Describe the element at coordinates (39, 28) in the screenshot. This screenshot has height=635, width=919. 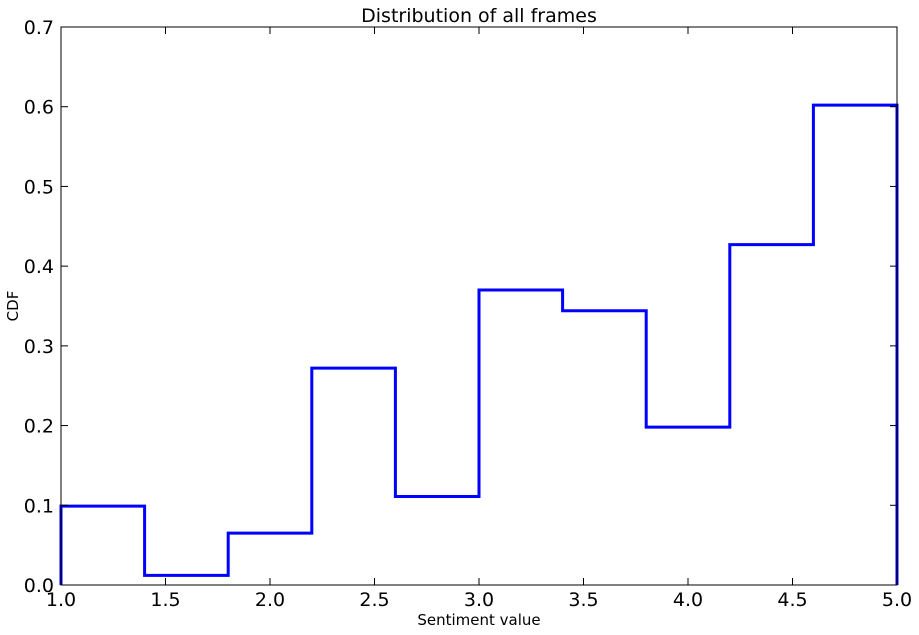
I see `y-tick-label: 0.7` at that location.